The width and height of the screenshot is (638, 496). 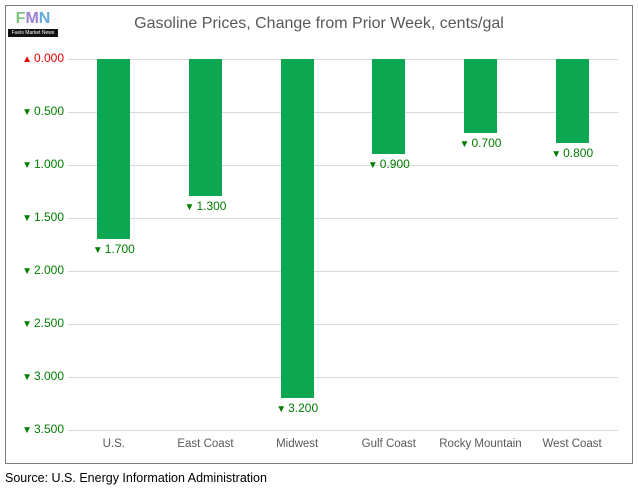 What do you see at coordinates (394, 164) in the screenshot?
I see `bar-value: 0.900` at bounding box center [394, 164].